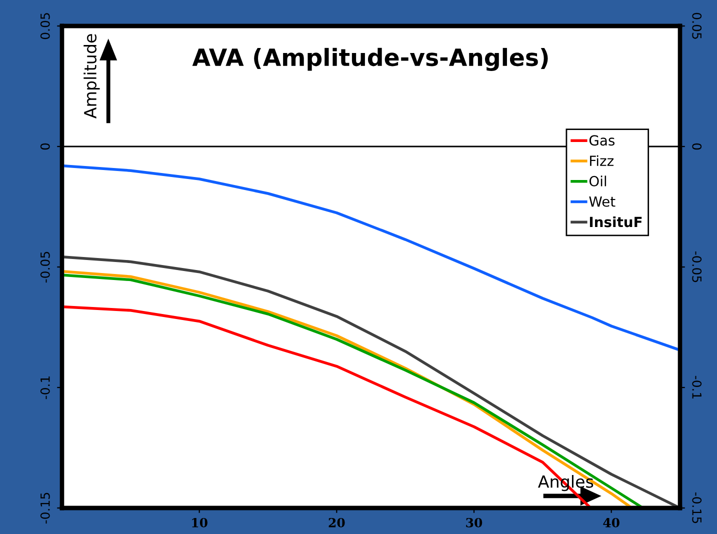 This screenshot has height=534, width=717. What do you see at coordinates (597, 181) in the screenshot?
I see `legend-label: Oil` at bounding box center [597, 181].